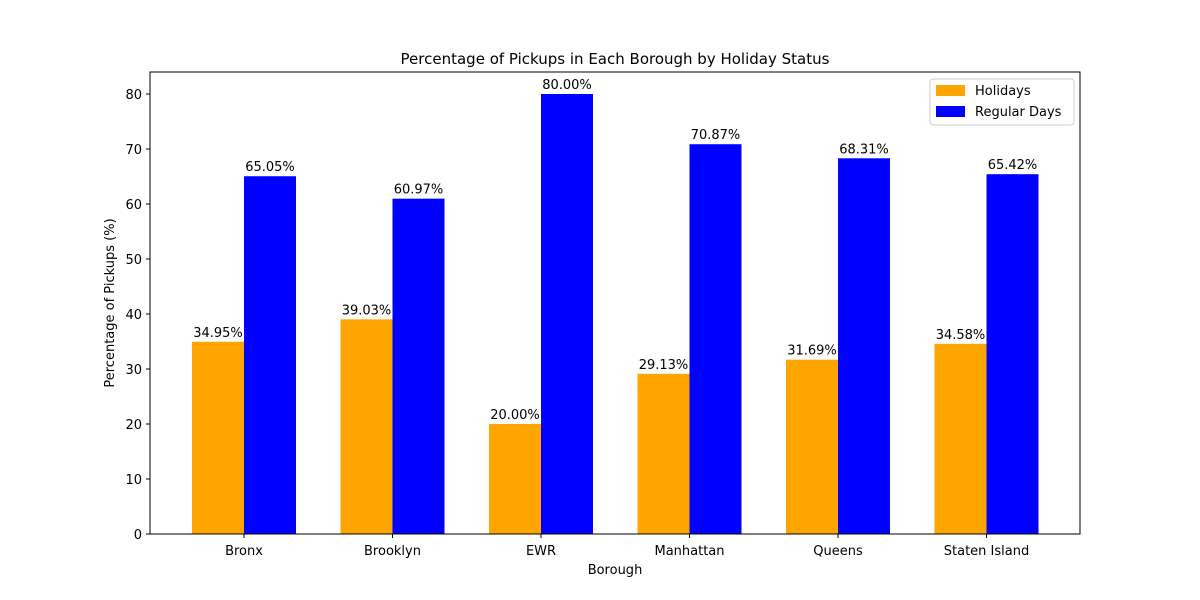 This screenshot has height=600, width=1200. What do you see at coordinates (689, 551) in the screenshot?
I see `x-tick-label-manhattan: Manhattan` at bounding box center [689, 551].